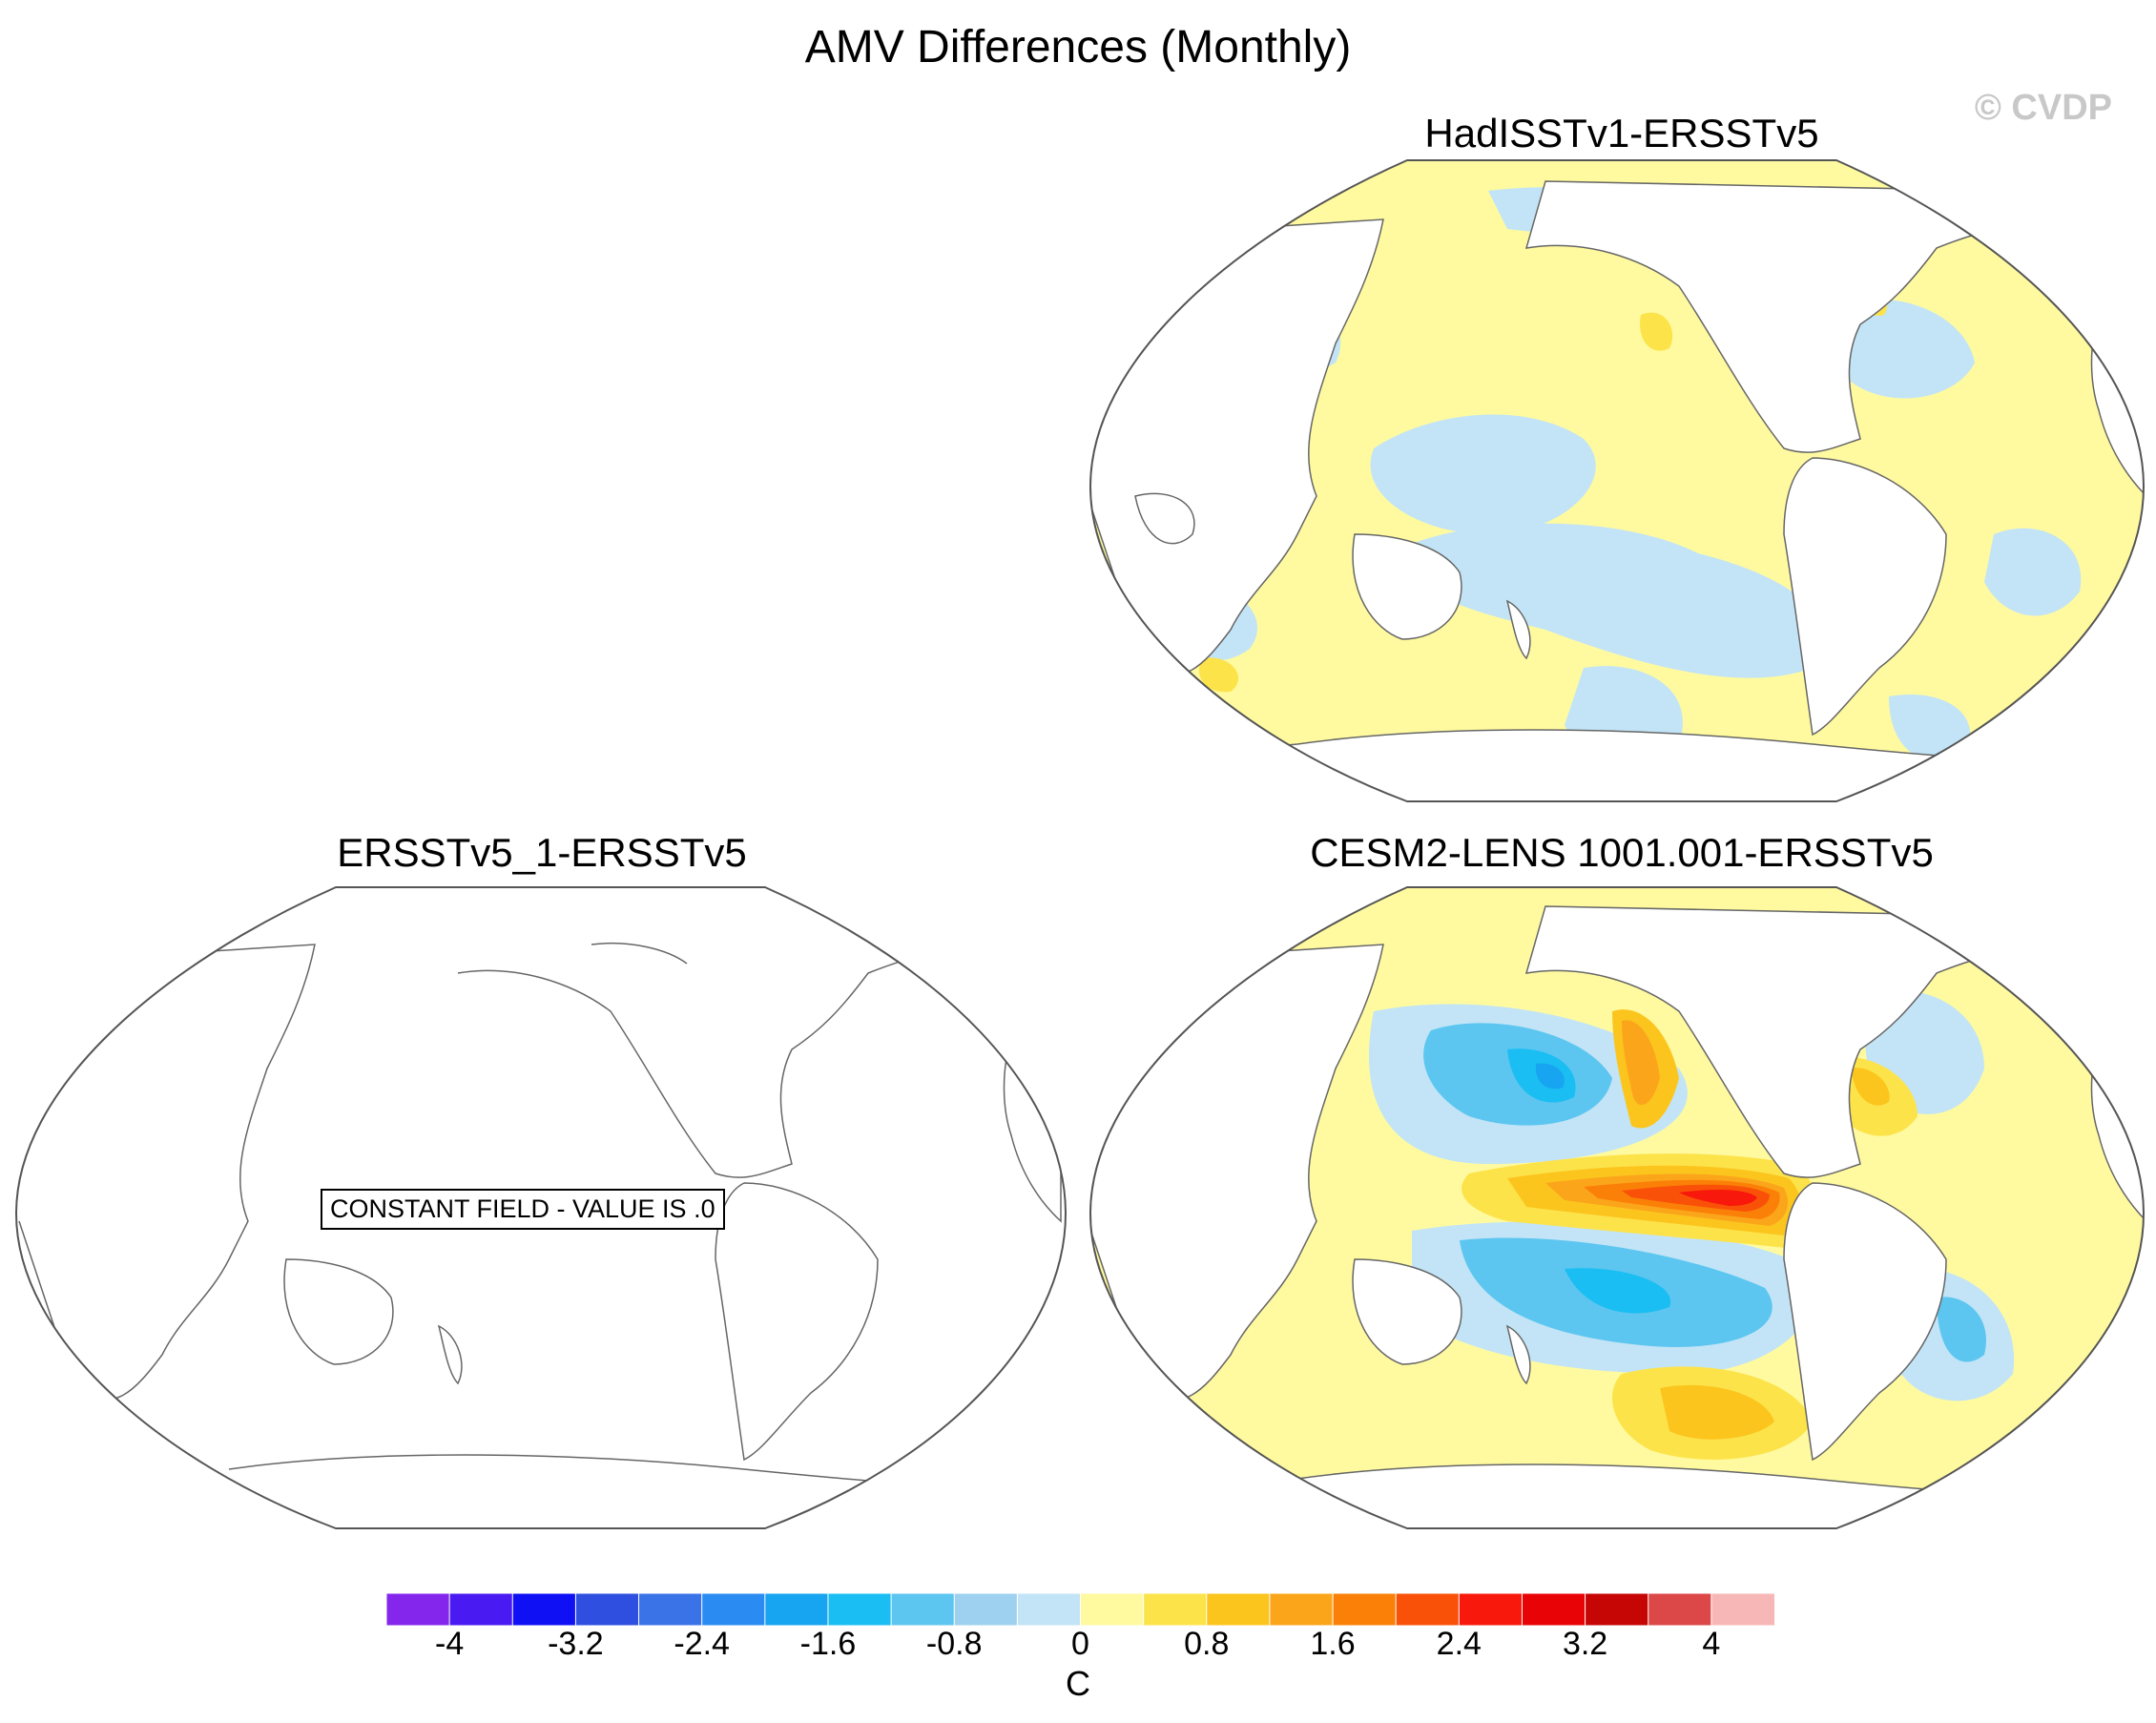  Describe the element at coordinates (1459, 1644) in the screenshot. I see `colorbar-tick-label: 2.4` at that location.